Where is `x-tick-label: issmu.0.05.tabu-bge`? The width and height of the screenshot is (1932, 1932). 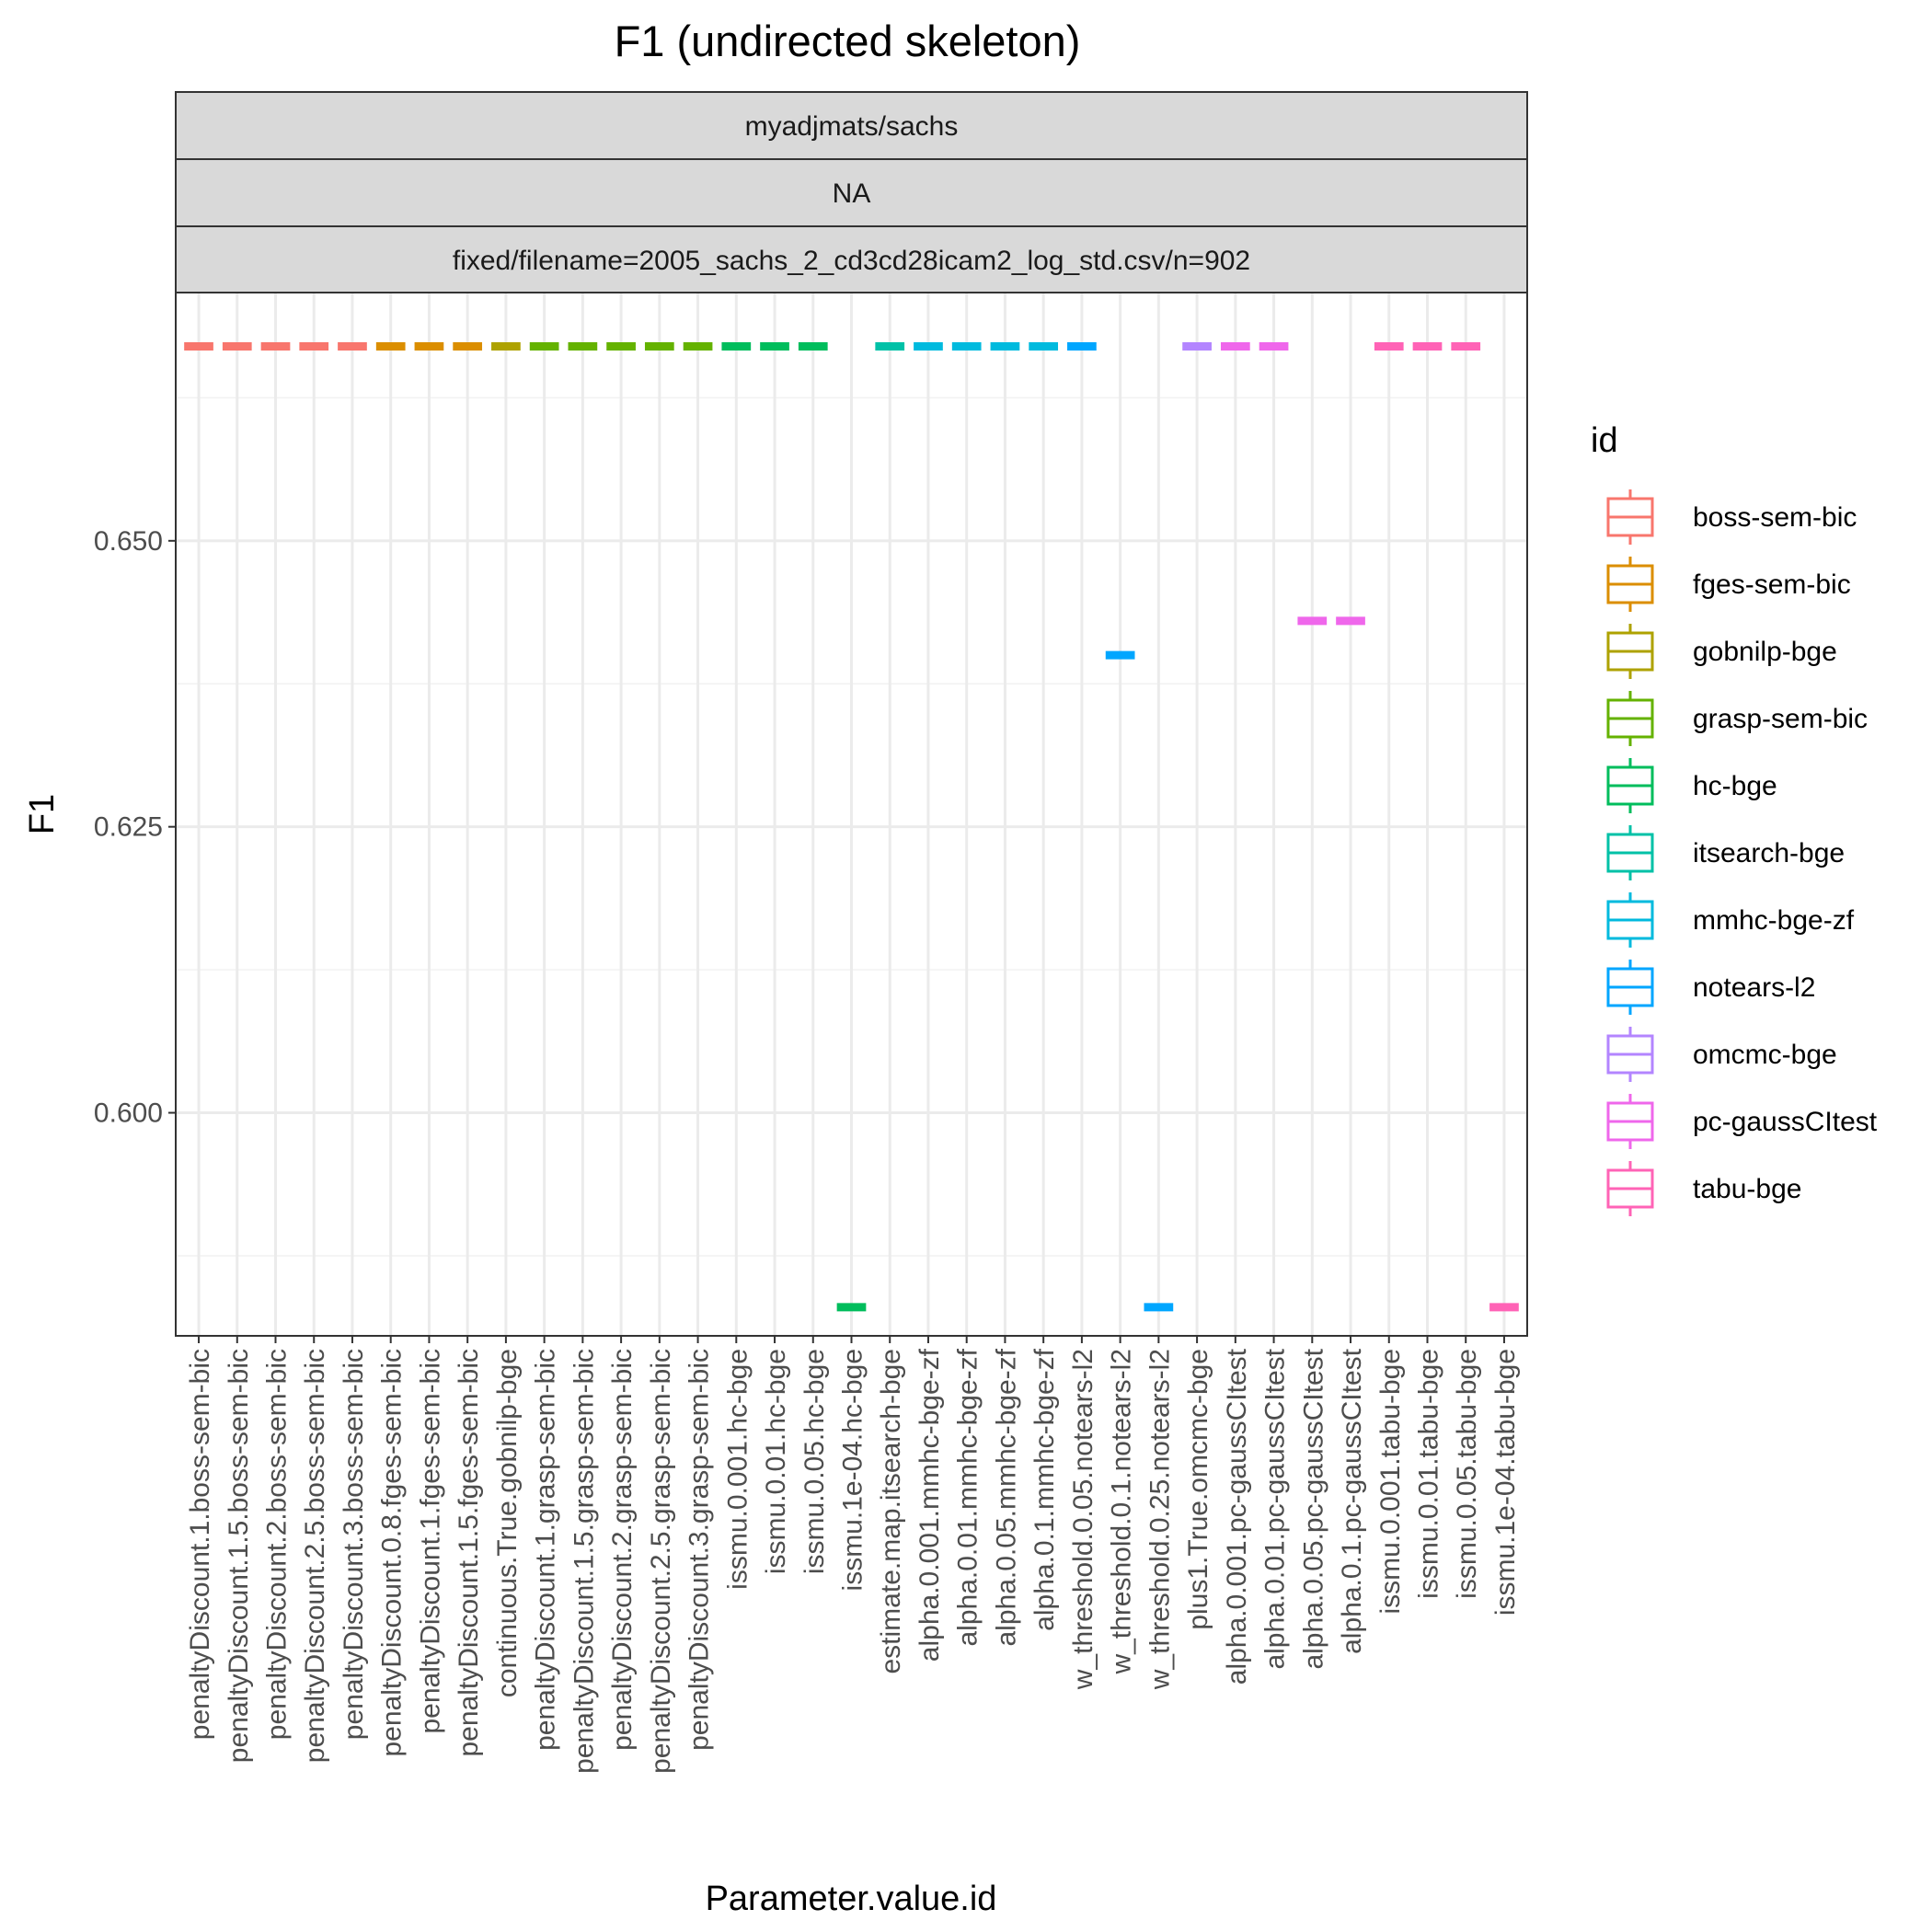 x-tick-label: issmu.0.05.tabu-bge is located at coordinates (1467, 1474).